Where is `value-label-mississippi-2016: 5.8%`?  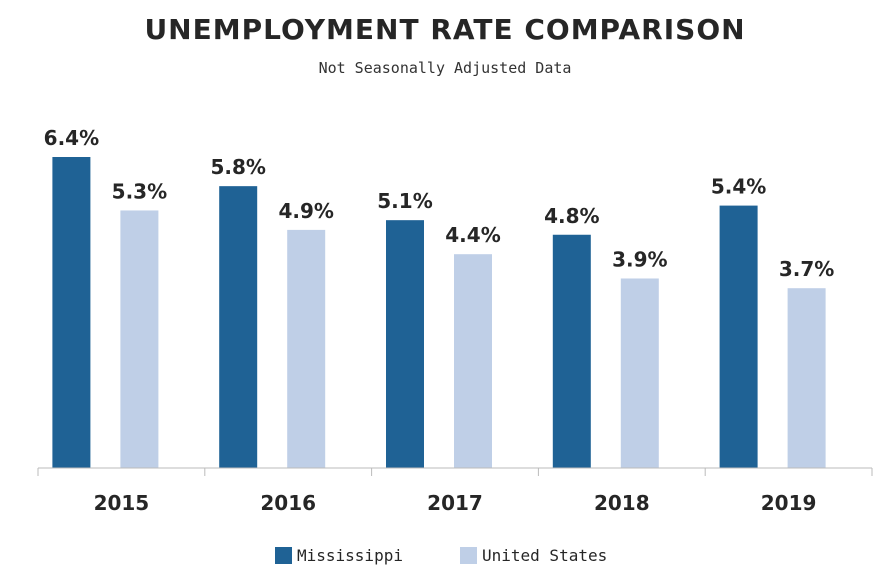
value-label-mississippi-2016: 5.8% is located at coordinates (237, 167).